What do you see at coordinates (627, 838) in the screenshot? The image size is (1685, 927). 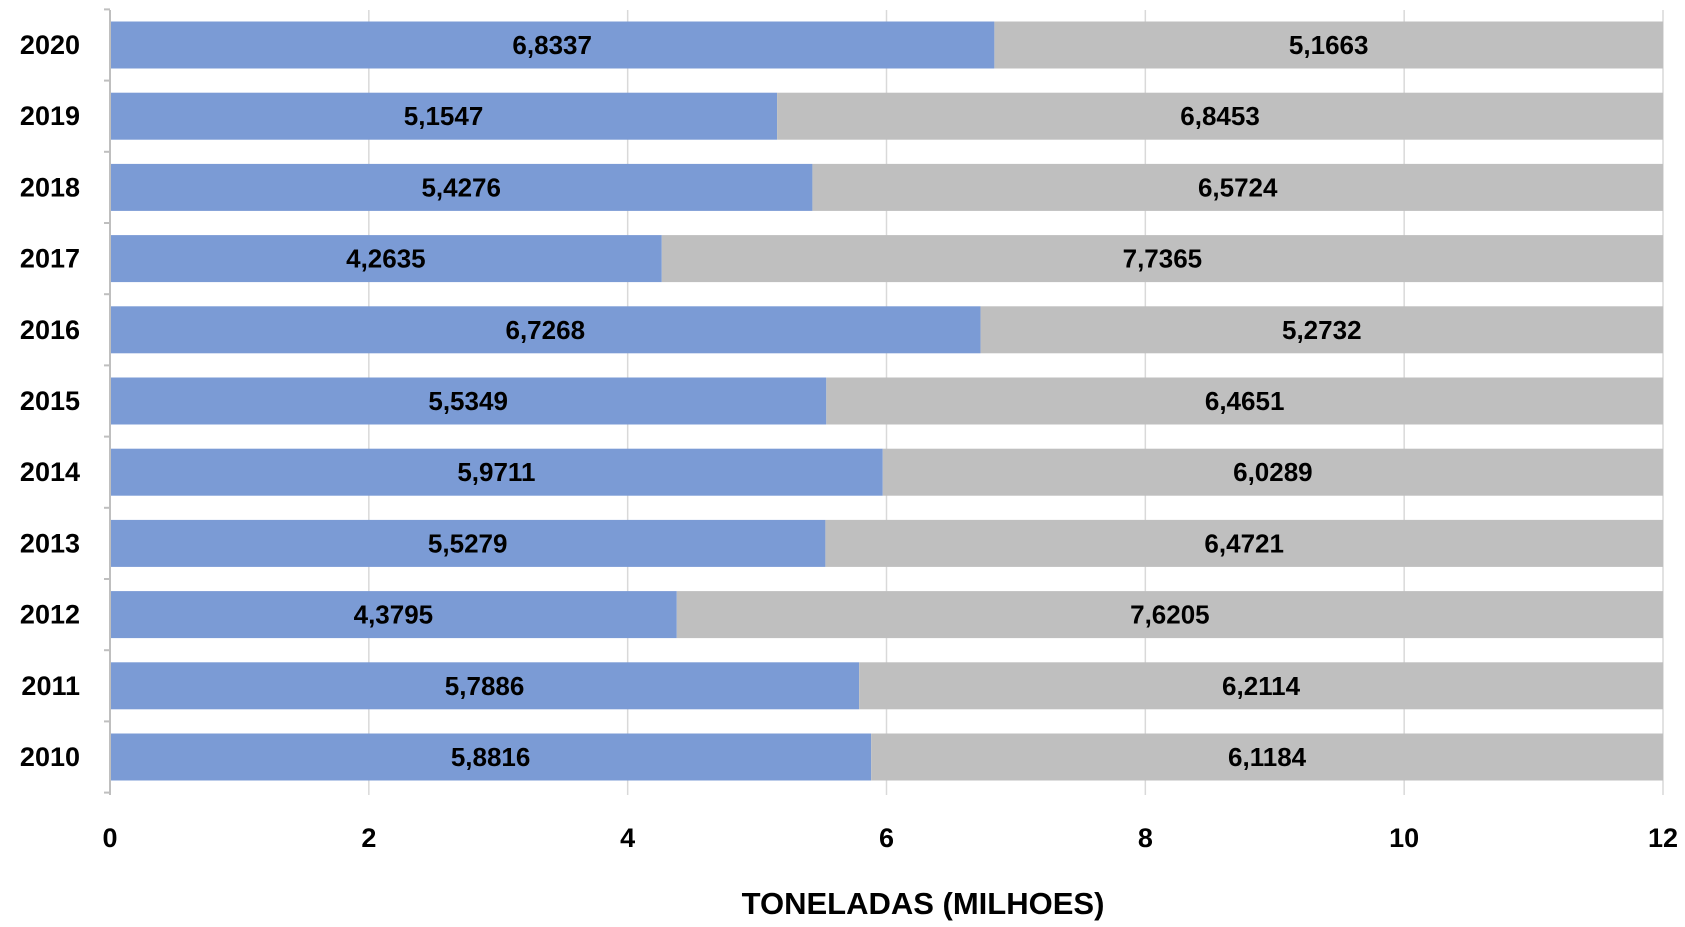 I see `x-tick-label: 4` at bounding box center [627, 838].